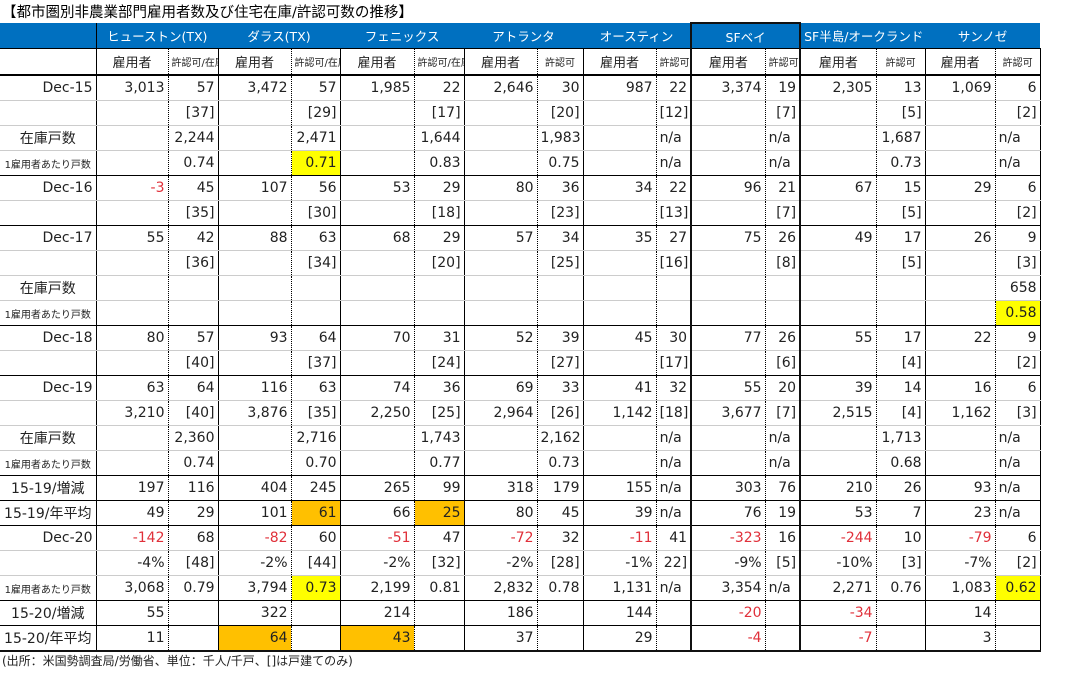 The width and height of the screenshot is (1070, 684). I want to click on table-row: 1雇用者あたり戸数 0.58, so click(520, 313).